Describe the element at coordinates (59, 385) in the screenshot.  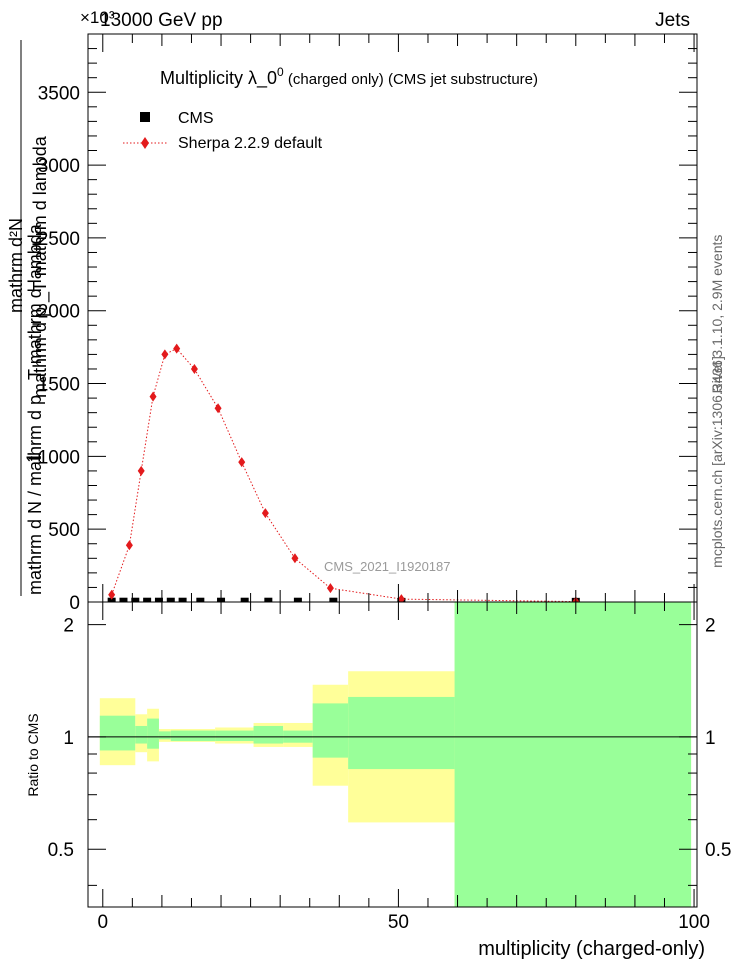
I see `main-ytick-label: 1500` at that location.